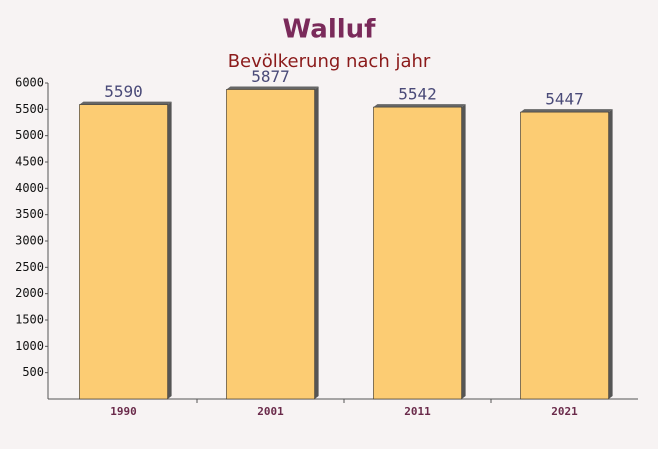 This screenshot has height=449, width=658. What do you see at coordinates (29, 162) in the screenshot?
I see `y-tick-label: 4500` at bounding box center [29, 162].